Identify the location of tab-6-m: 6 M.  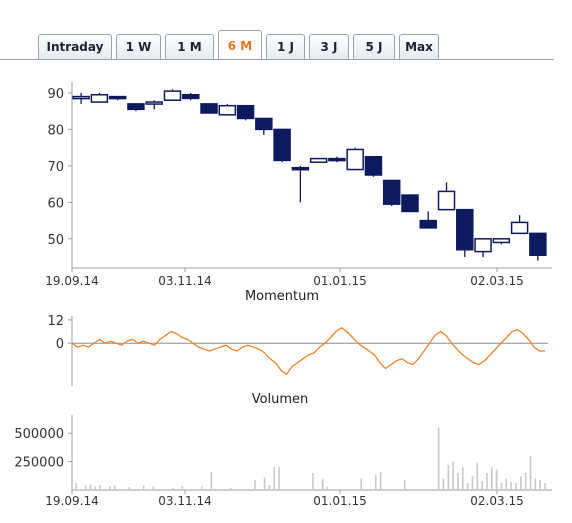
(240, 45).